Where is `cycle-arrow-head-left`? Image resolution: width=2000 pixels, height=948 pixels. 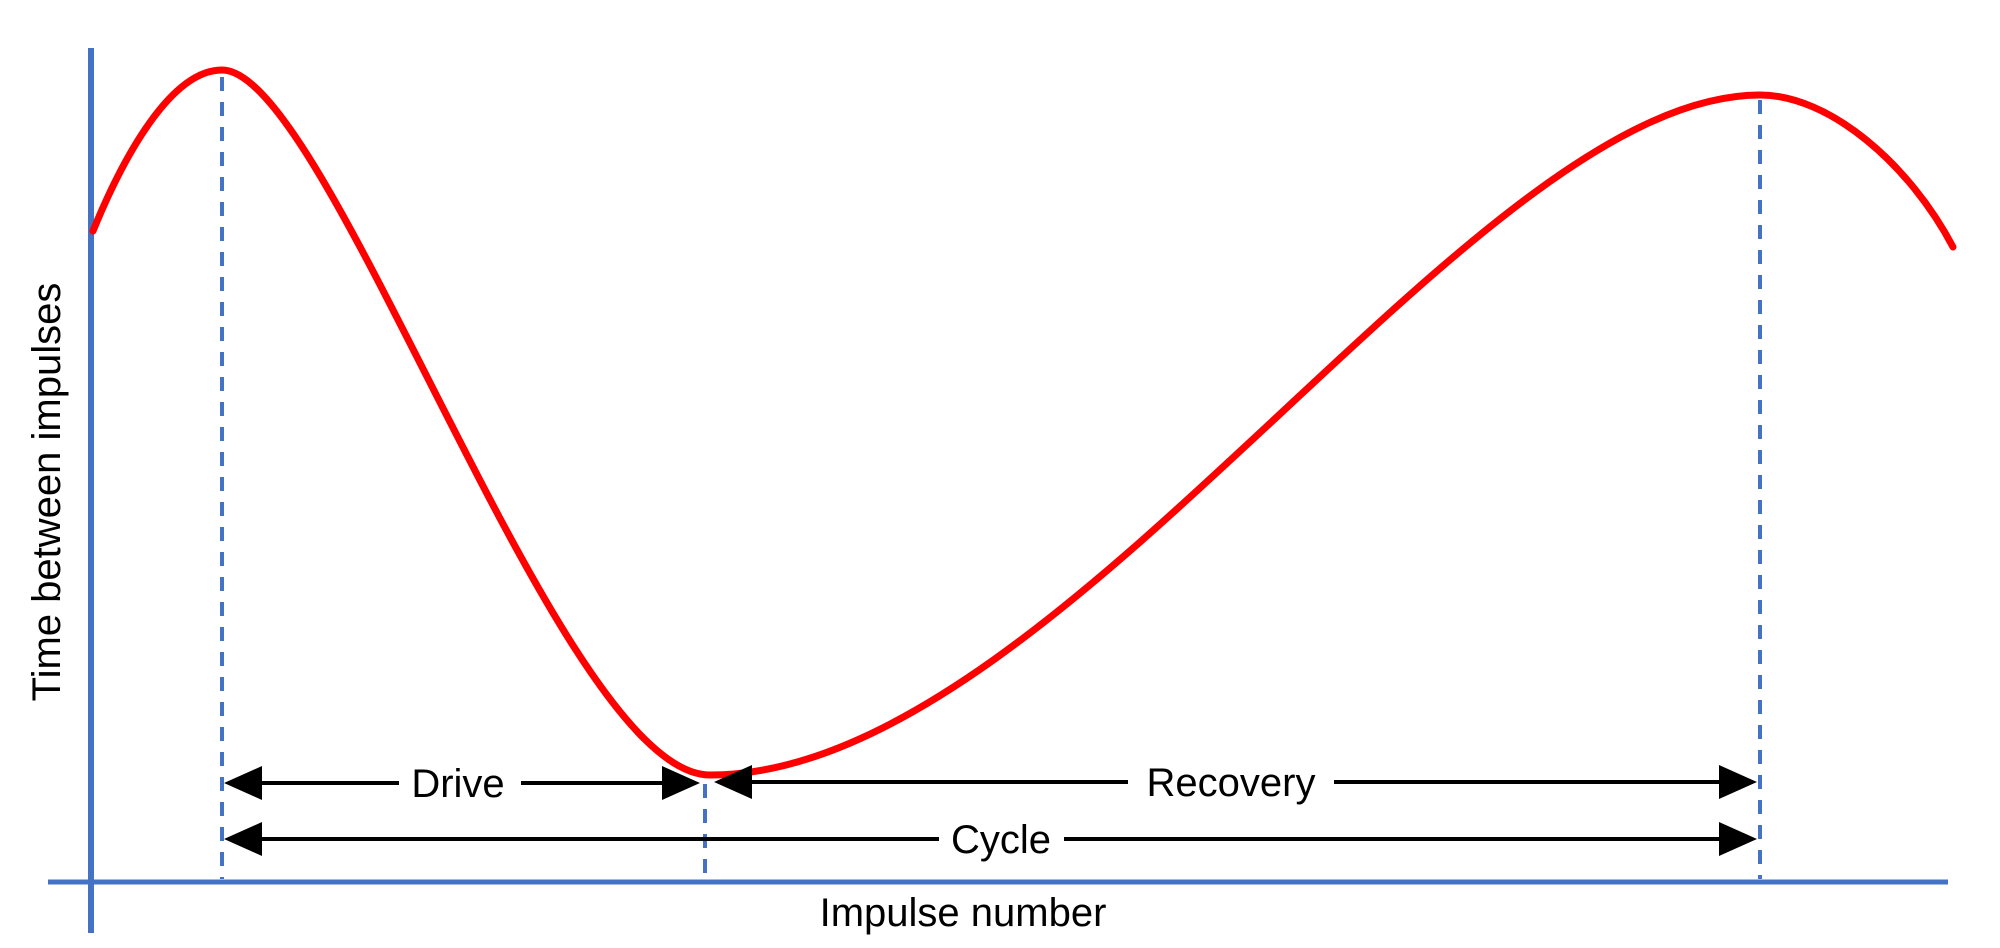
cycle-arrow-head-left is located at coordinates (243, 839).